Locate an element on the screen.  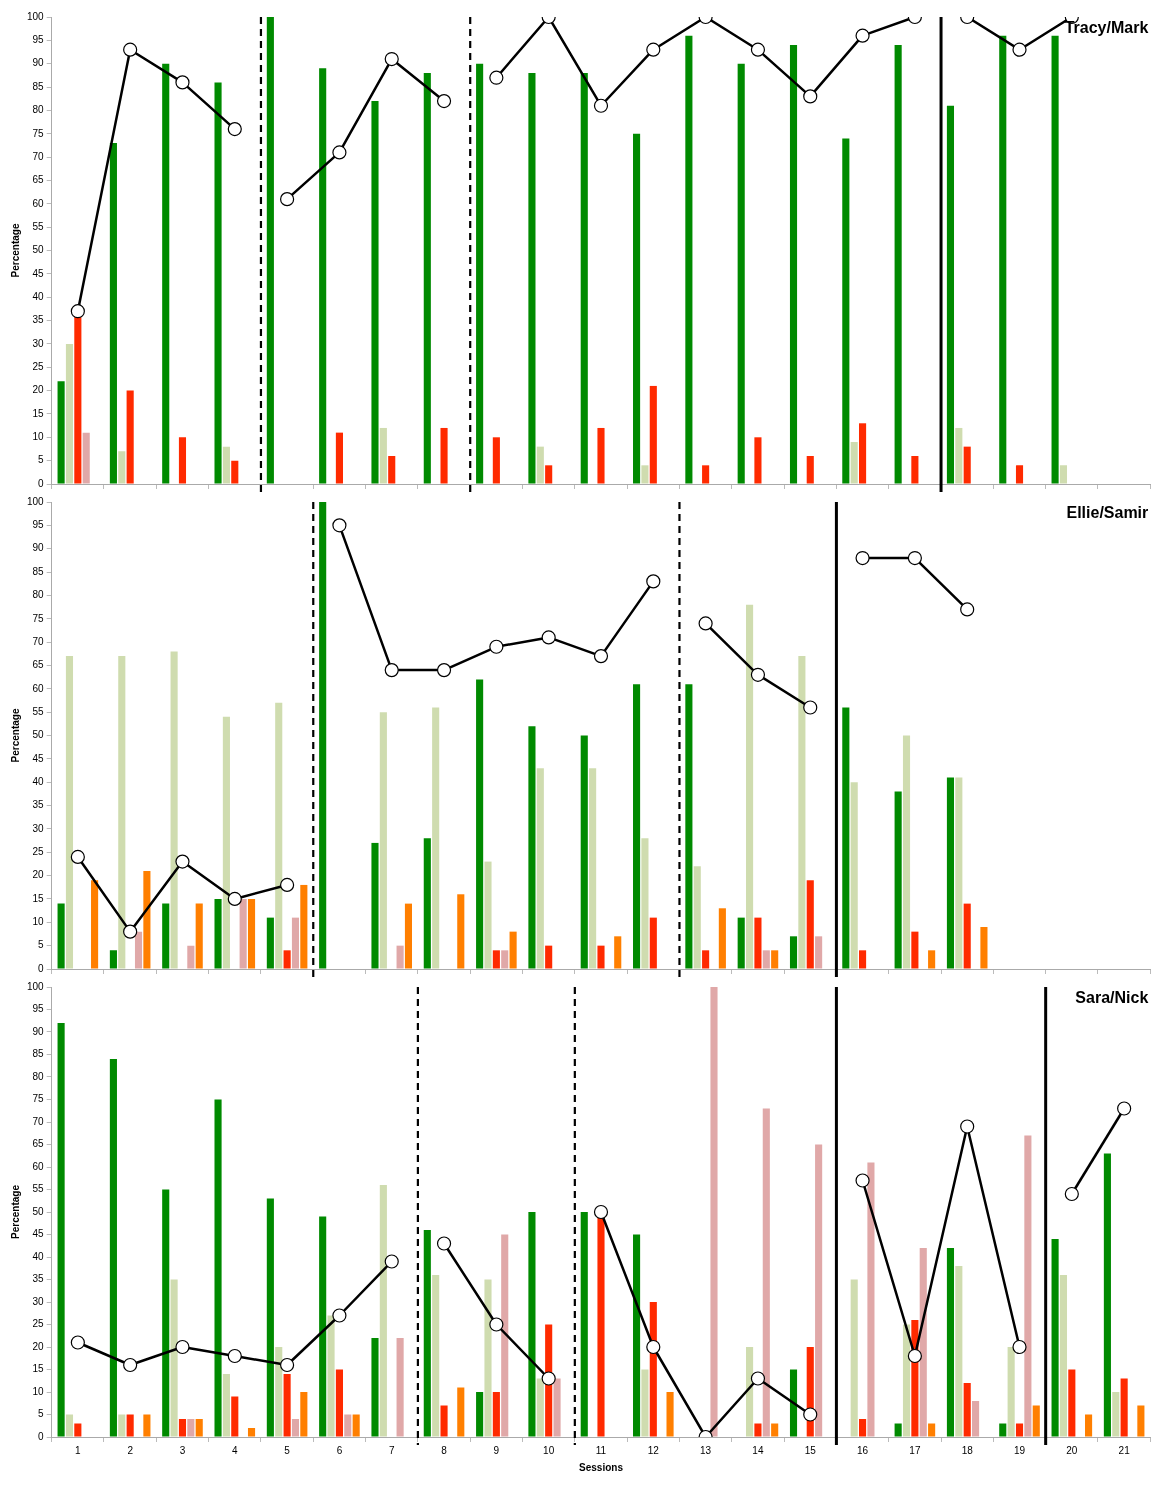
x-tick-label: 21 is located at coordinates (1124, 1450).